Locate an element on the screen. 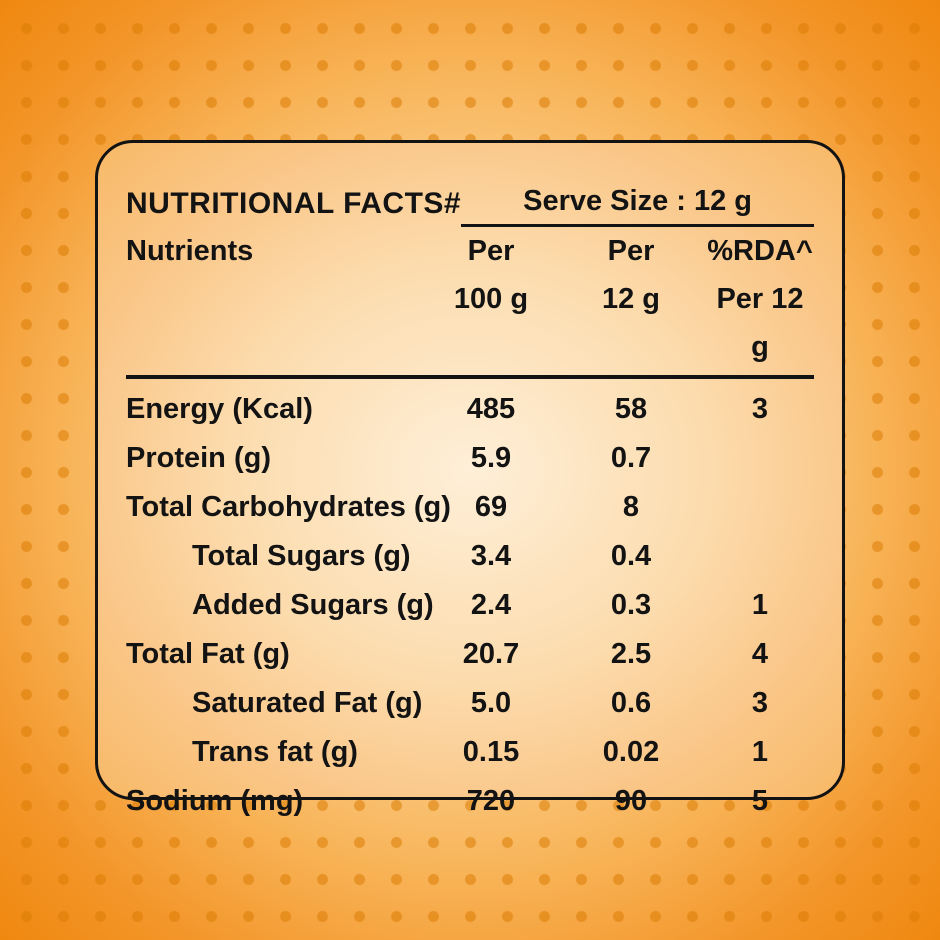 The height and width of the screenshot is (940, 940). table-row: Total Sugars (g) 3.4 0.4 is located at coordinates (470, 556).